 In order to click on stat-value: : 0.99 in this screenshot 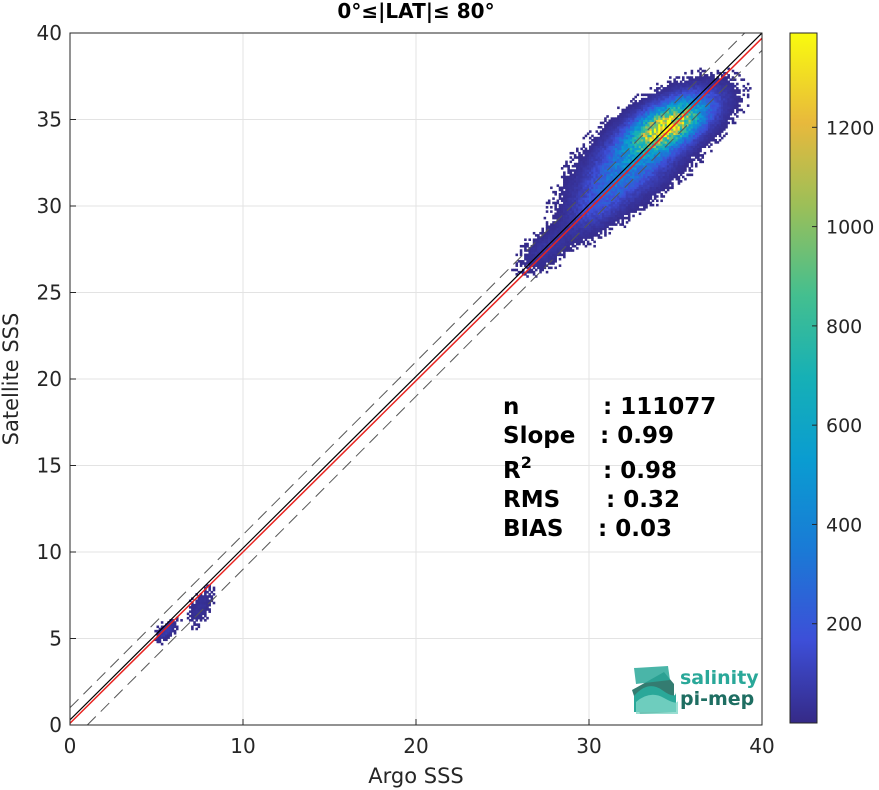, I will do `click(637, 436)`.